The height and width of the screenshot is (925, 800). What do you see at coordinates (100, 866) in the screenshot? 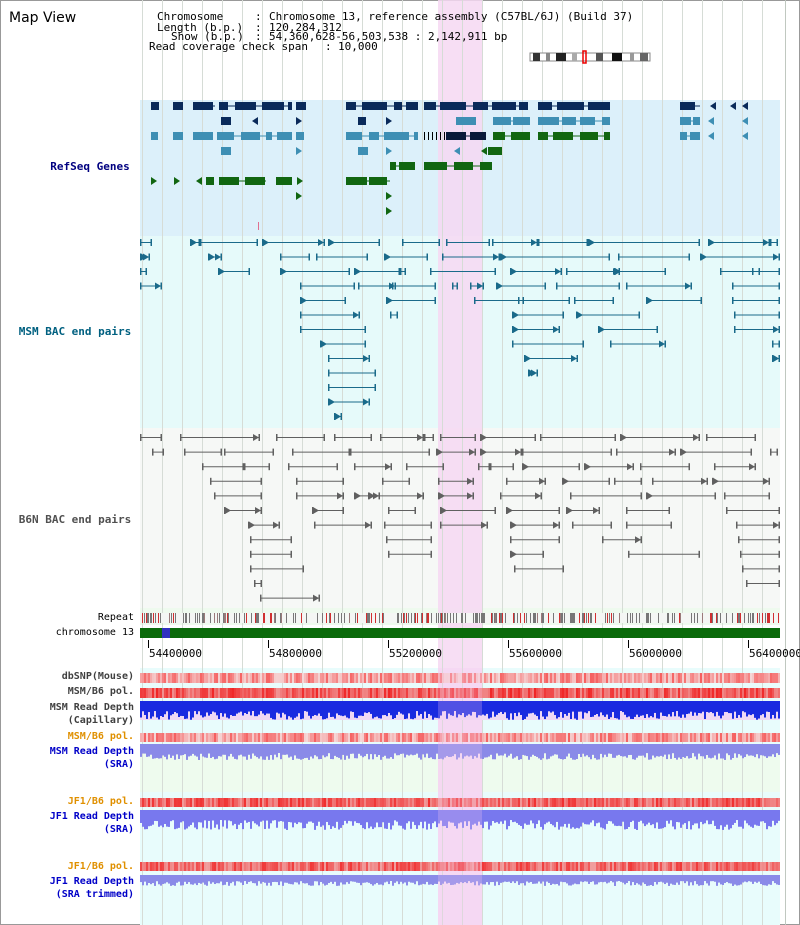
I see `jf1-b6-pol-label-2: JF1/B6 pol.` at bounding box center [100, 866].